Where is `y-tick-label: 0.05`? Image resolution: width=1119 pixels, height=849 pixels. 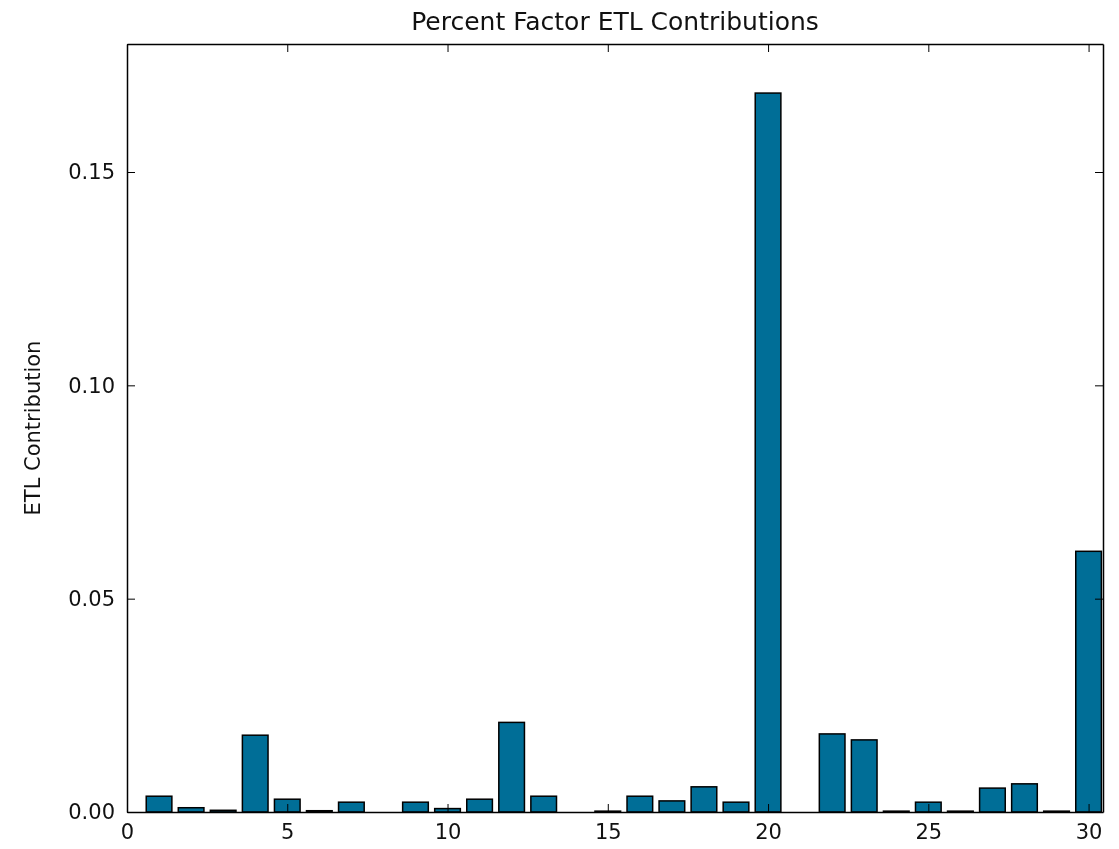
y-tick-label: 0.05 is located at coordinates (91, 598).